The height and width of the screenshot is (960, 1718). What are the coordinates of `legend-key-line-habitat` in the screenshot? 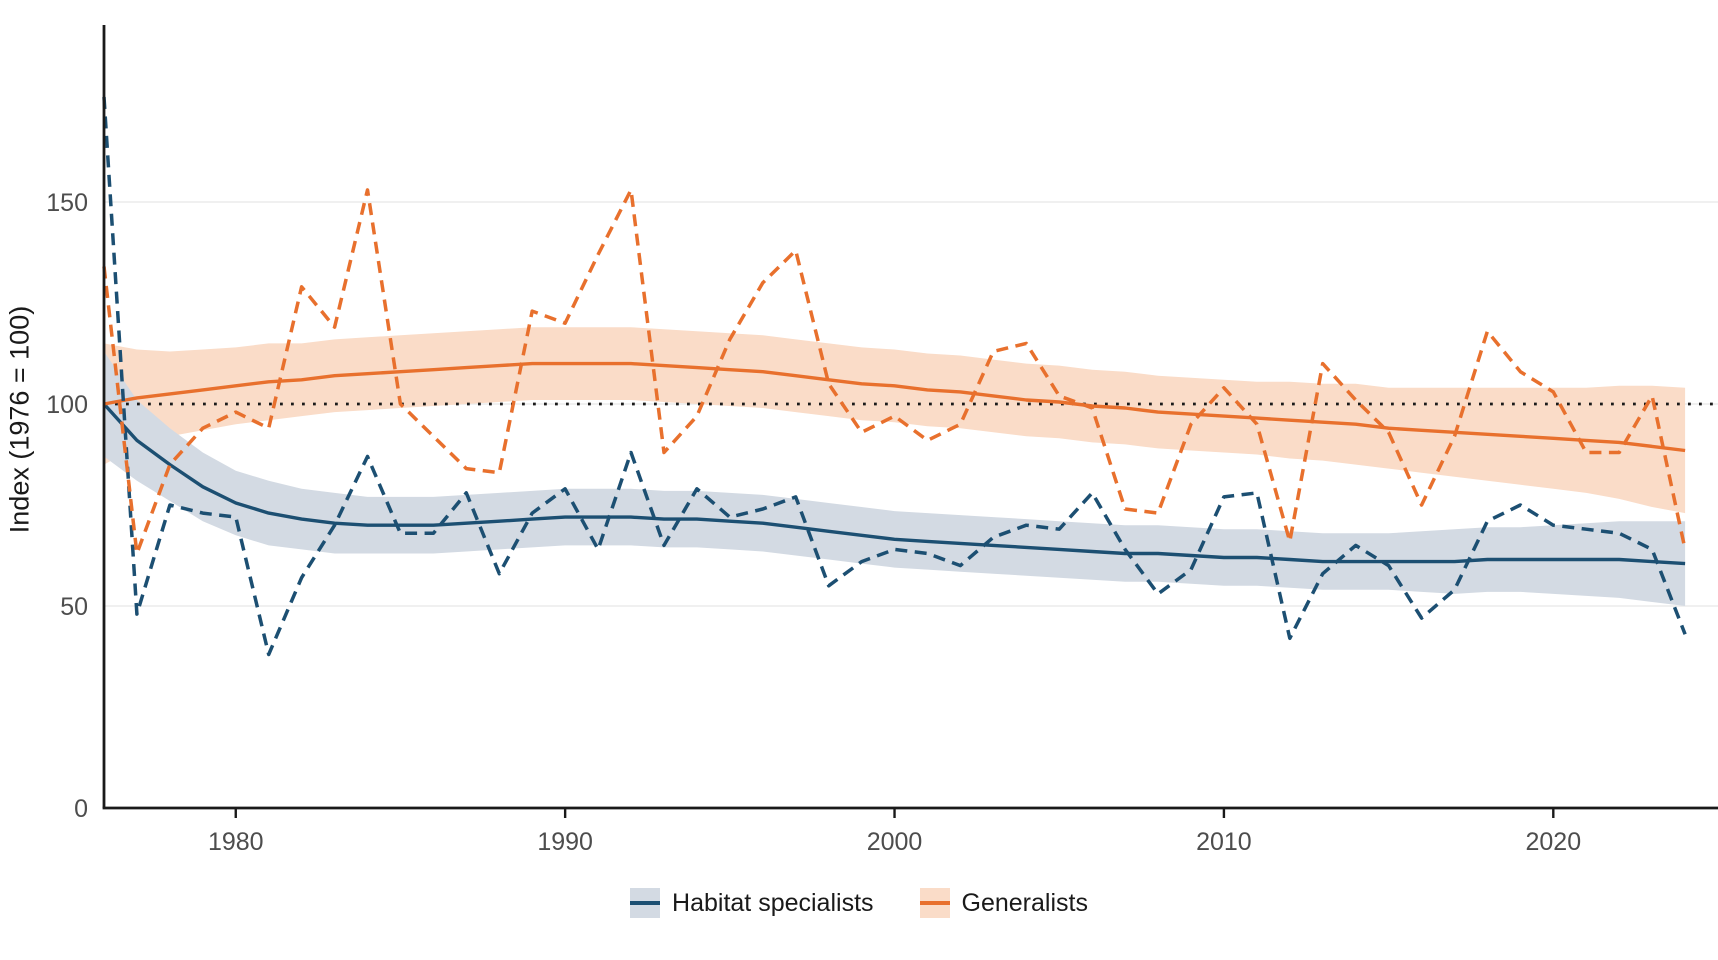 It's located at (645, 903).